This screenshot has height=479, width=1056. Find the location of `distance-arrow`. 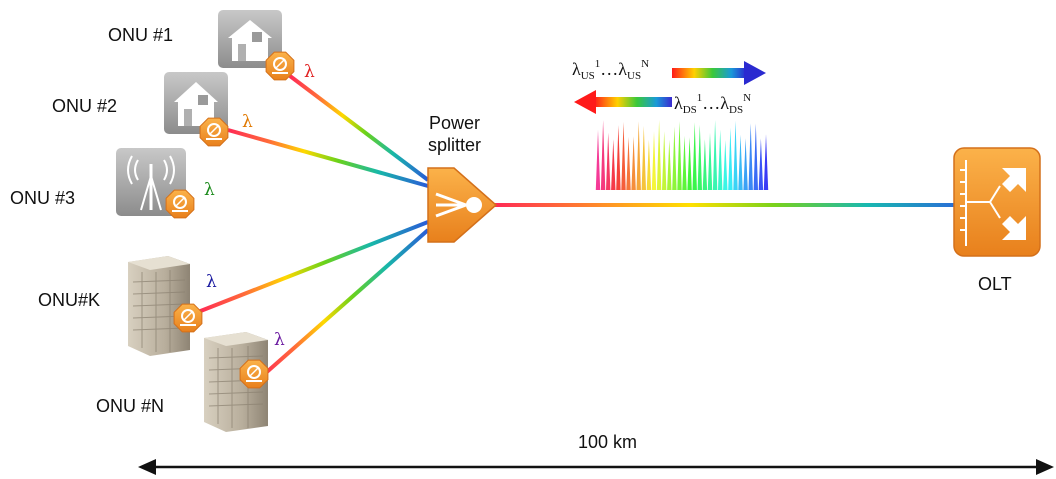

distance-arrow is located at coordinates (596, 467).